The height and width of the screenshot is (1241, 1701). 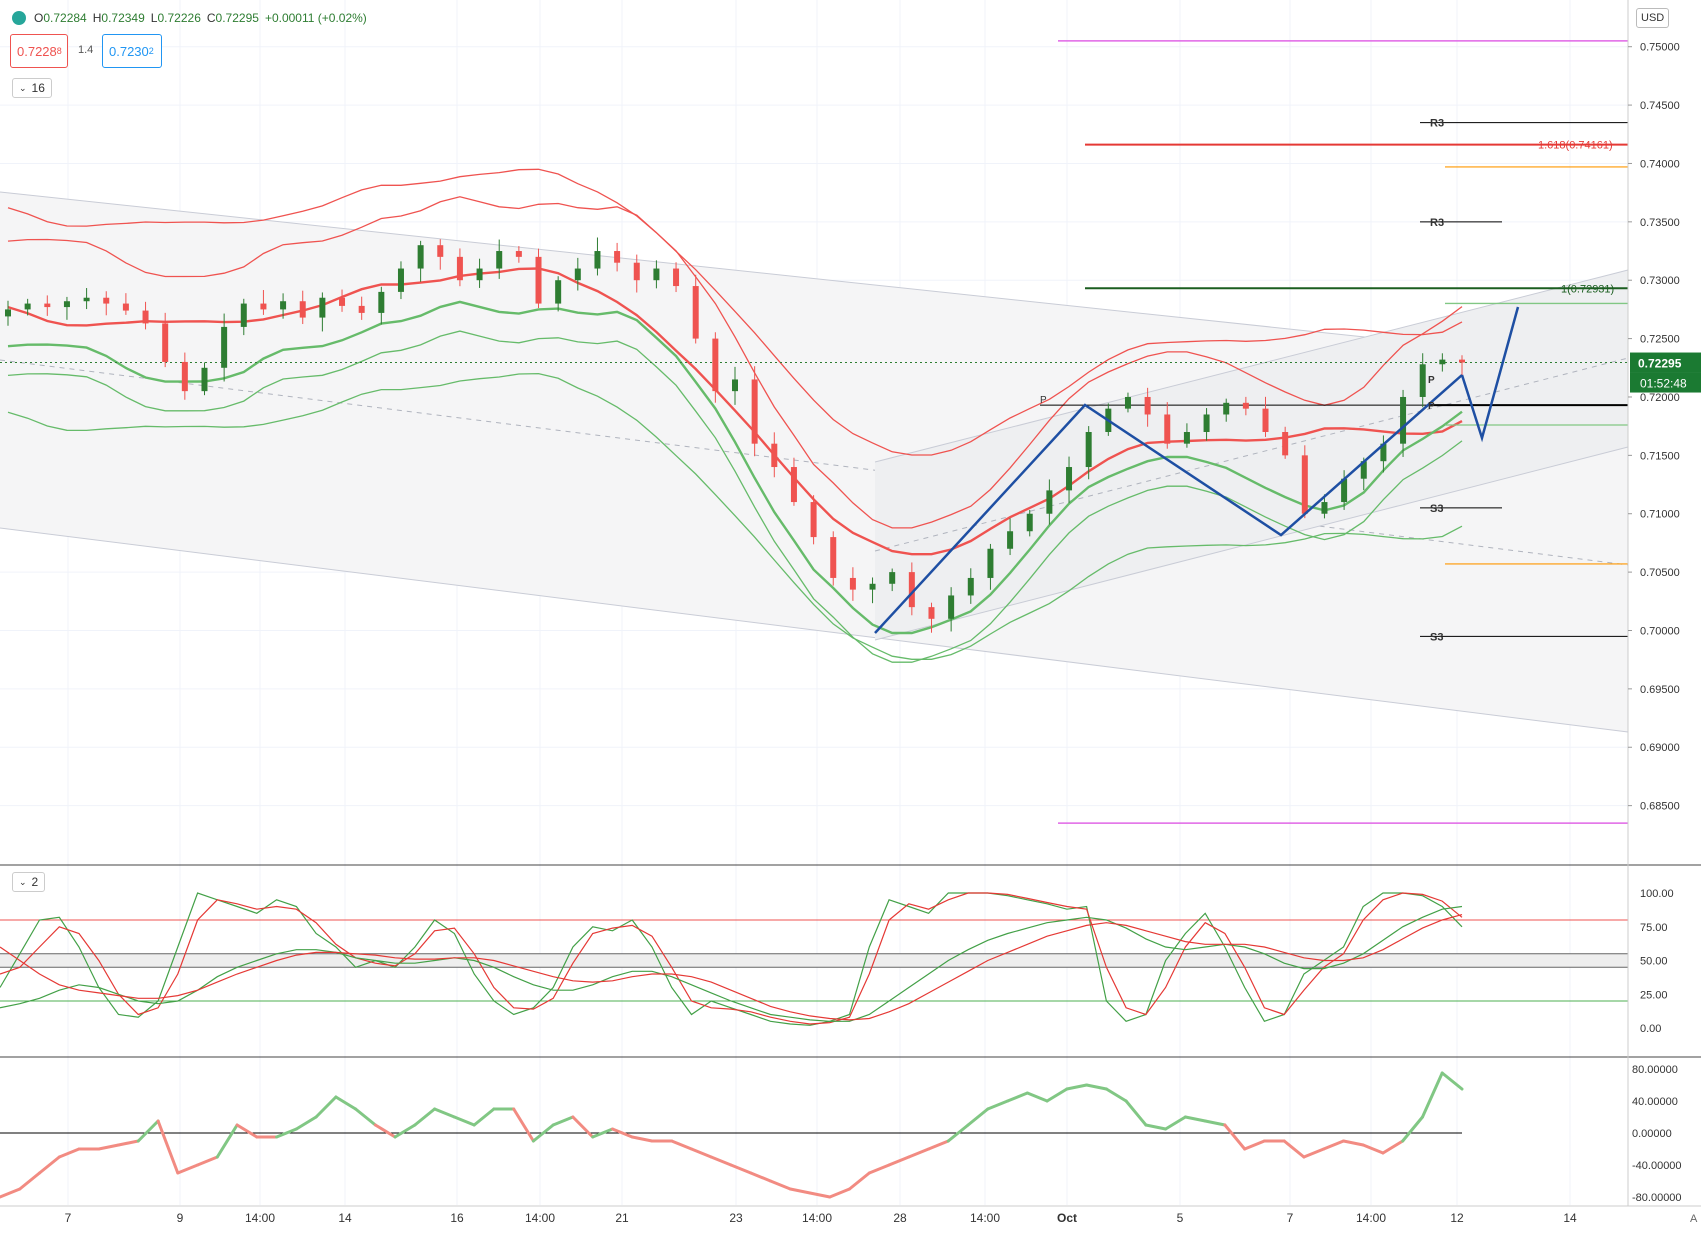 What do you see at coordinates (1437, 223) in the screenshot?
I see `r3-mid-label: R3` at bounding box center [1437, 223].